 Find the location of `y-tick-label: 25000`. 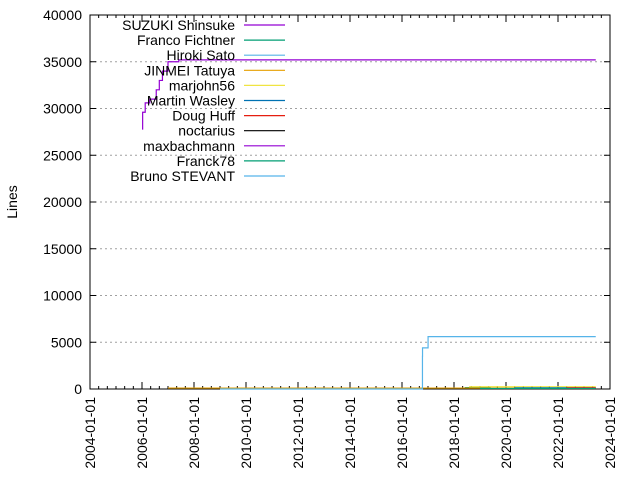

y-tick-label: 25000 is located at coordinates (62, 155).